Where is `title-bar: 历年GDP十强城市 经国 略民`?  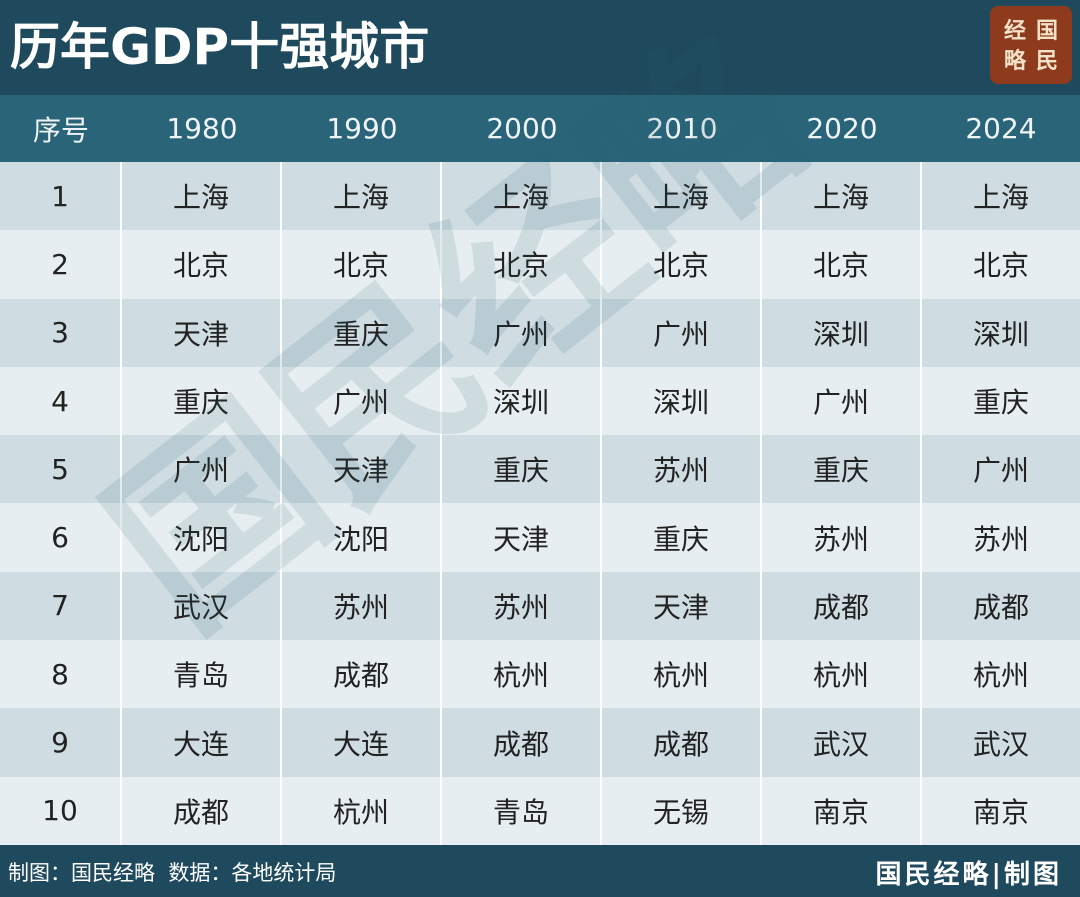
title-bar: 历年GDP十强城市 经国 略民 is located at coordinates (540, 47).